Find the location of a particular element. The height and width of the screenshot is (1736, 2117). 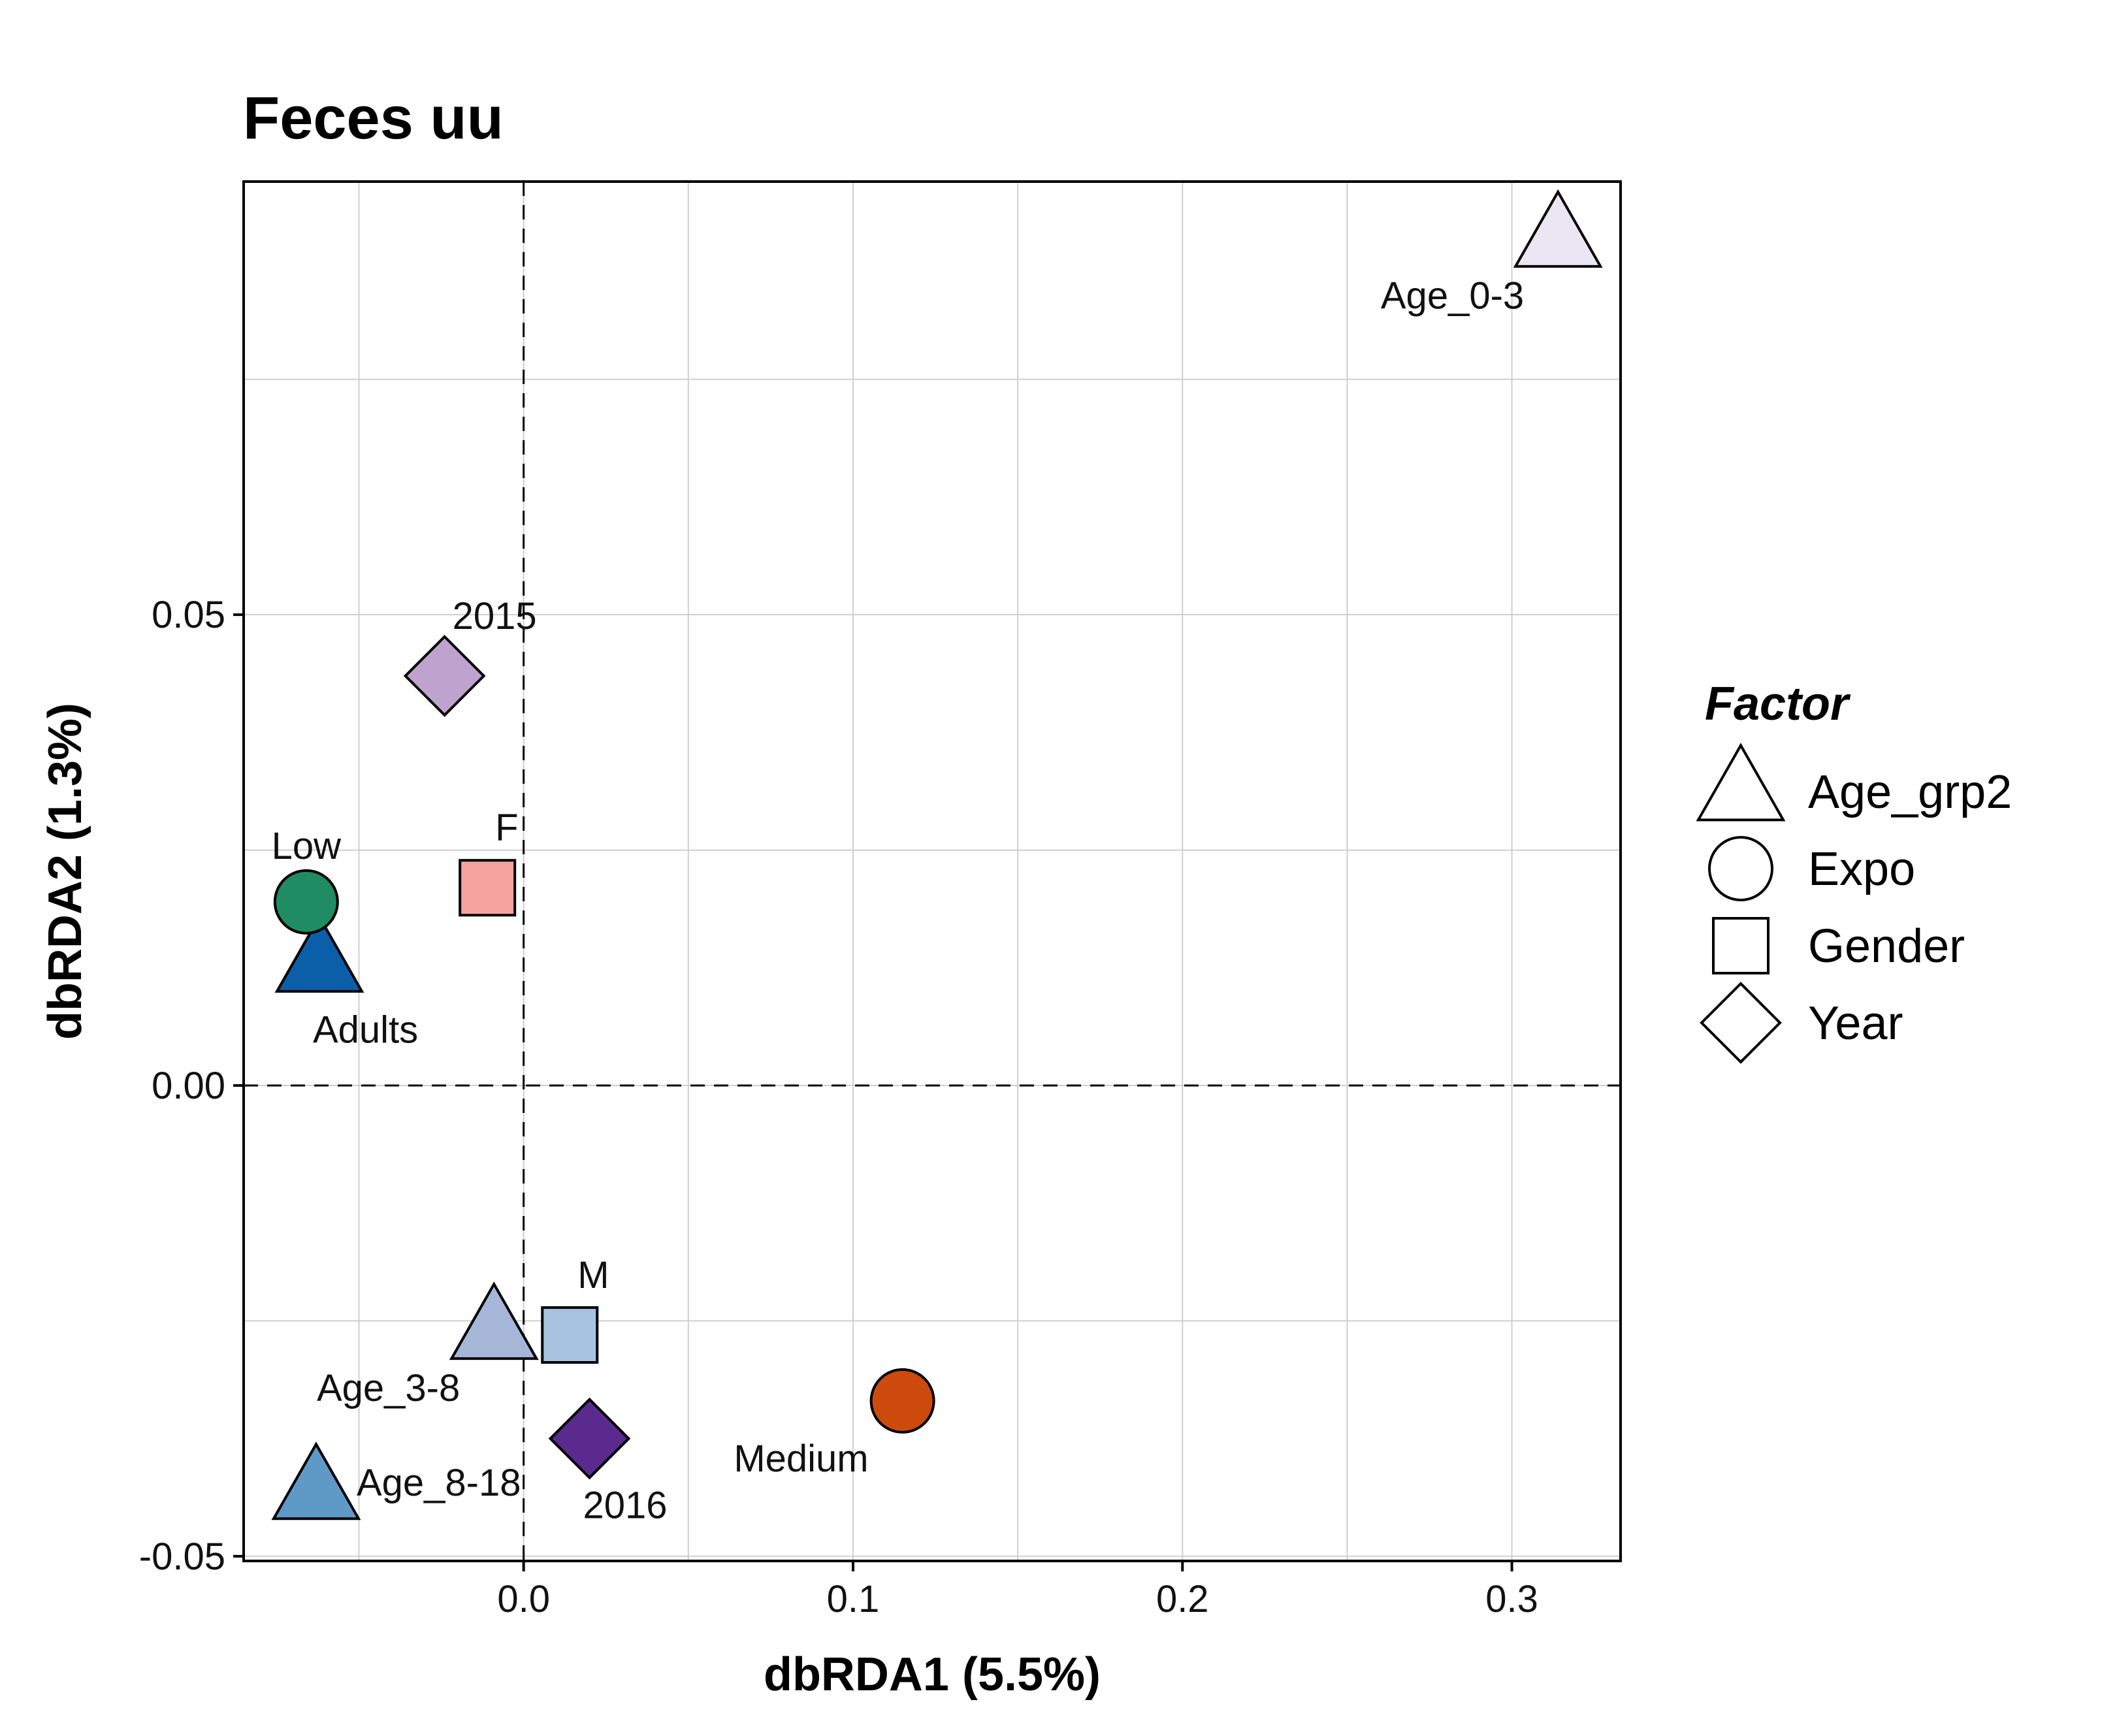

x-axis-title: dbRDA1 (5.5%) is located at coordinates (933, 1674).